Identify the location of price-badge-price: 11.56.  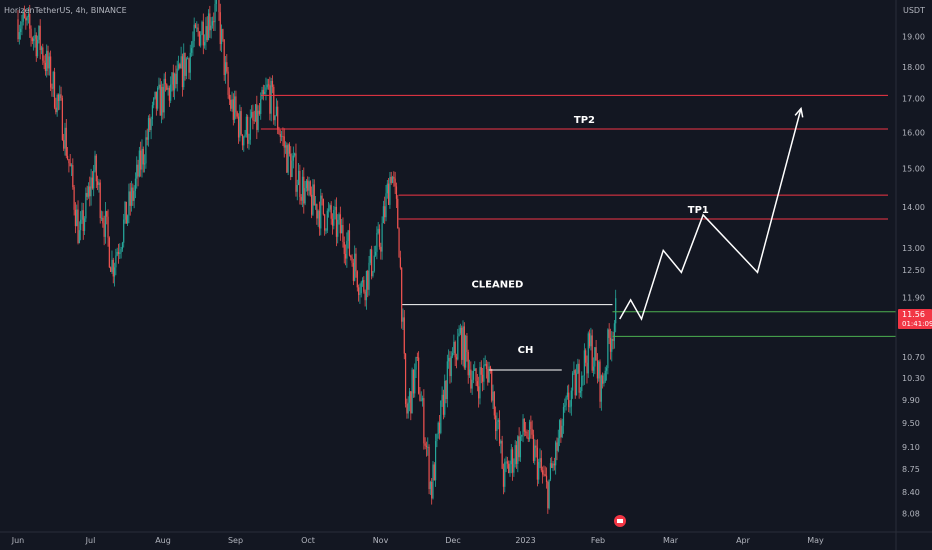
(913, 314).